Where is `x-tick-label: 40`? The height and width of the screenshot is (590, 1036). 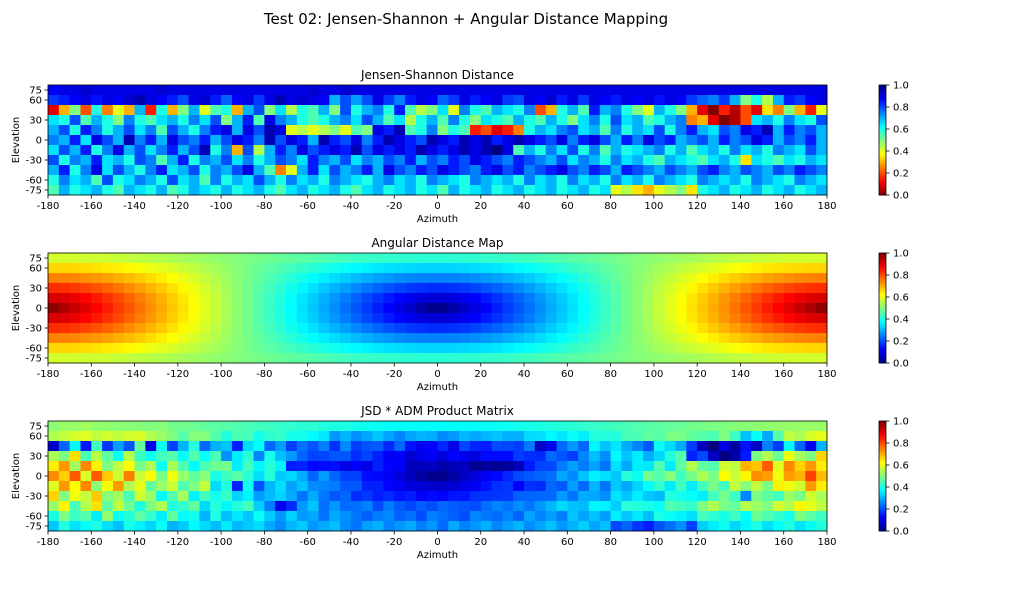 x-tick-label: 40 is located at coordinates (524, 374).